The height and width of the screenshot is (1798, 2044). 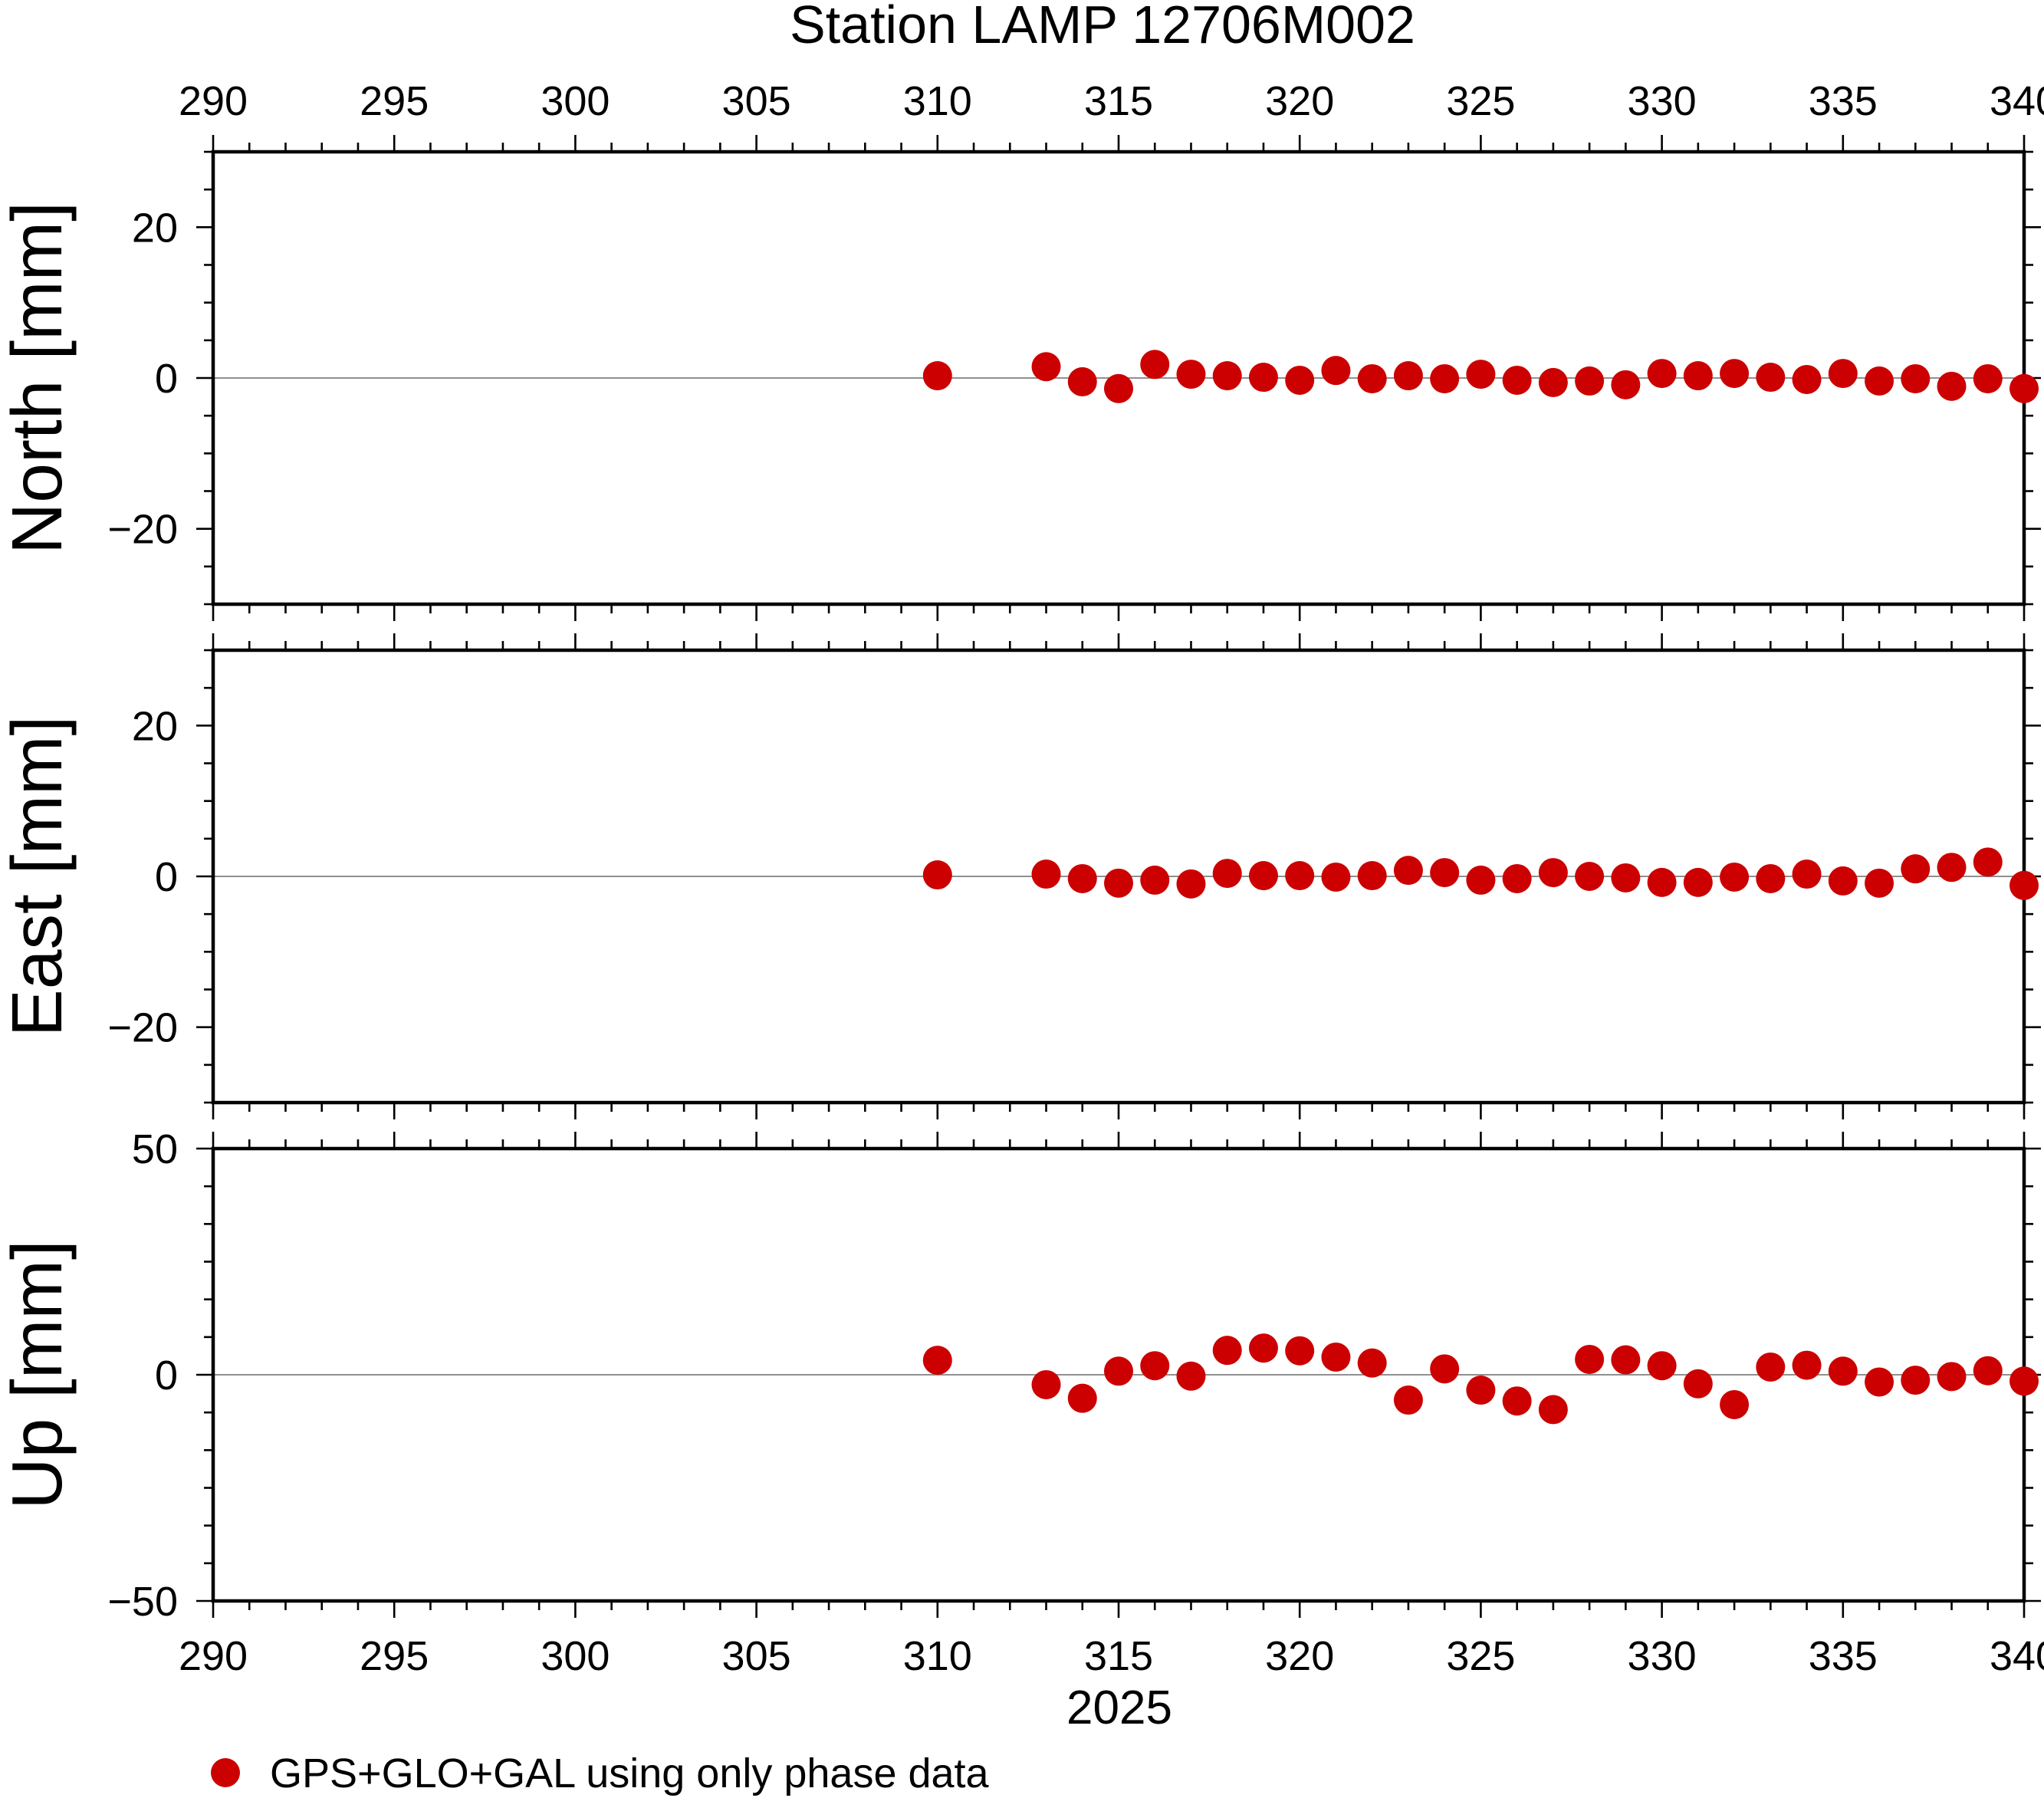 What do you see at coordinates (1119, 1708) in the screenshot?
I see `x-axis-label: 2025` at bounding box center [1119, 1708].